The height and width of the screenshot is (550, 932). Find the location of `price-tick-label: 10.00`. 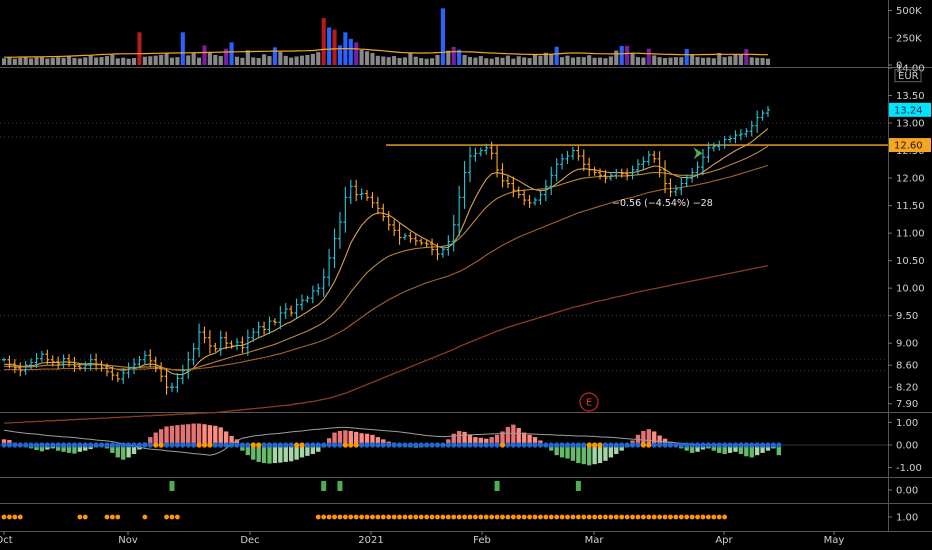

price-tick-label: 10.00 is located at coordinates (910, 289).